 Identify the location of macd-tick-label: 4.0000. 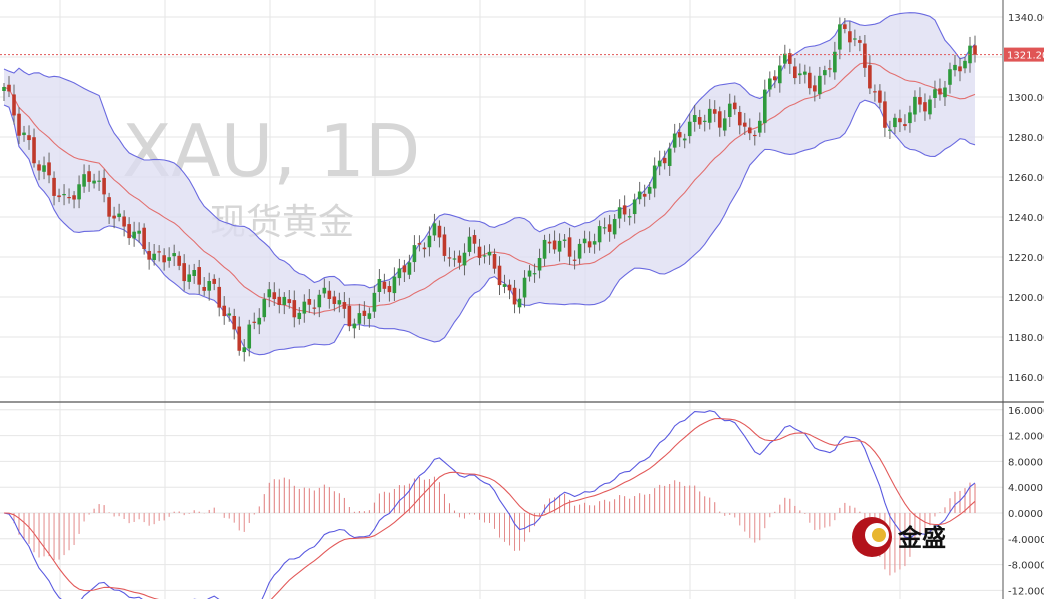
(1025, 488).